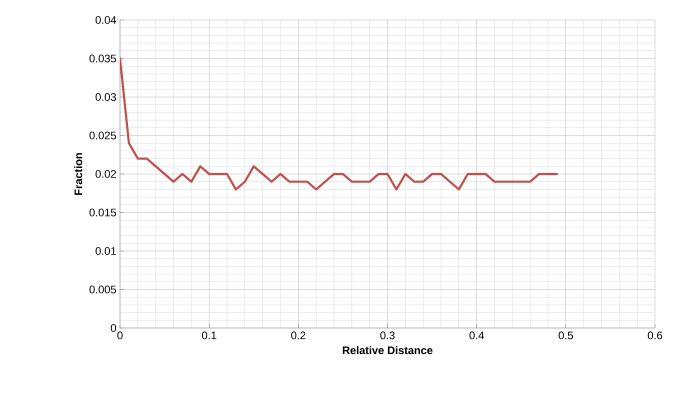 Image resolution: width=678 pixels, height=412 pixels. What do you see at coordinates (565, 336) in the screenshot?
I see `x-tick-label: 0.5` at bounding box center [565, 336].